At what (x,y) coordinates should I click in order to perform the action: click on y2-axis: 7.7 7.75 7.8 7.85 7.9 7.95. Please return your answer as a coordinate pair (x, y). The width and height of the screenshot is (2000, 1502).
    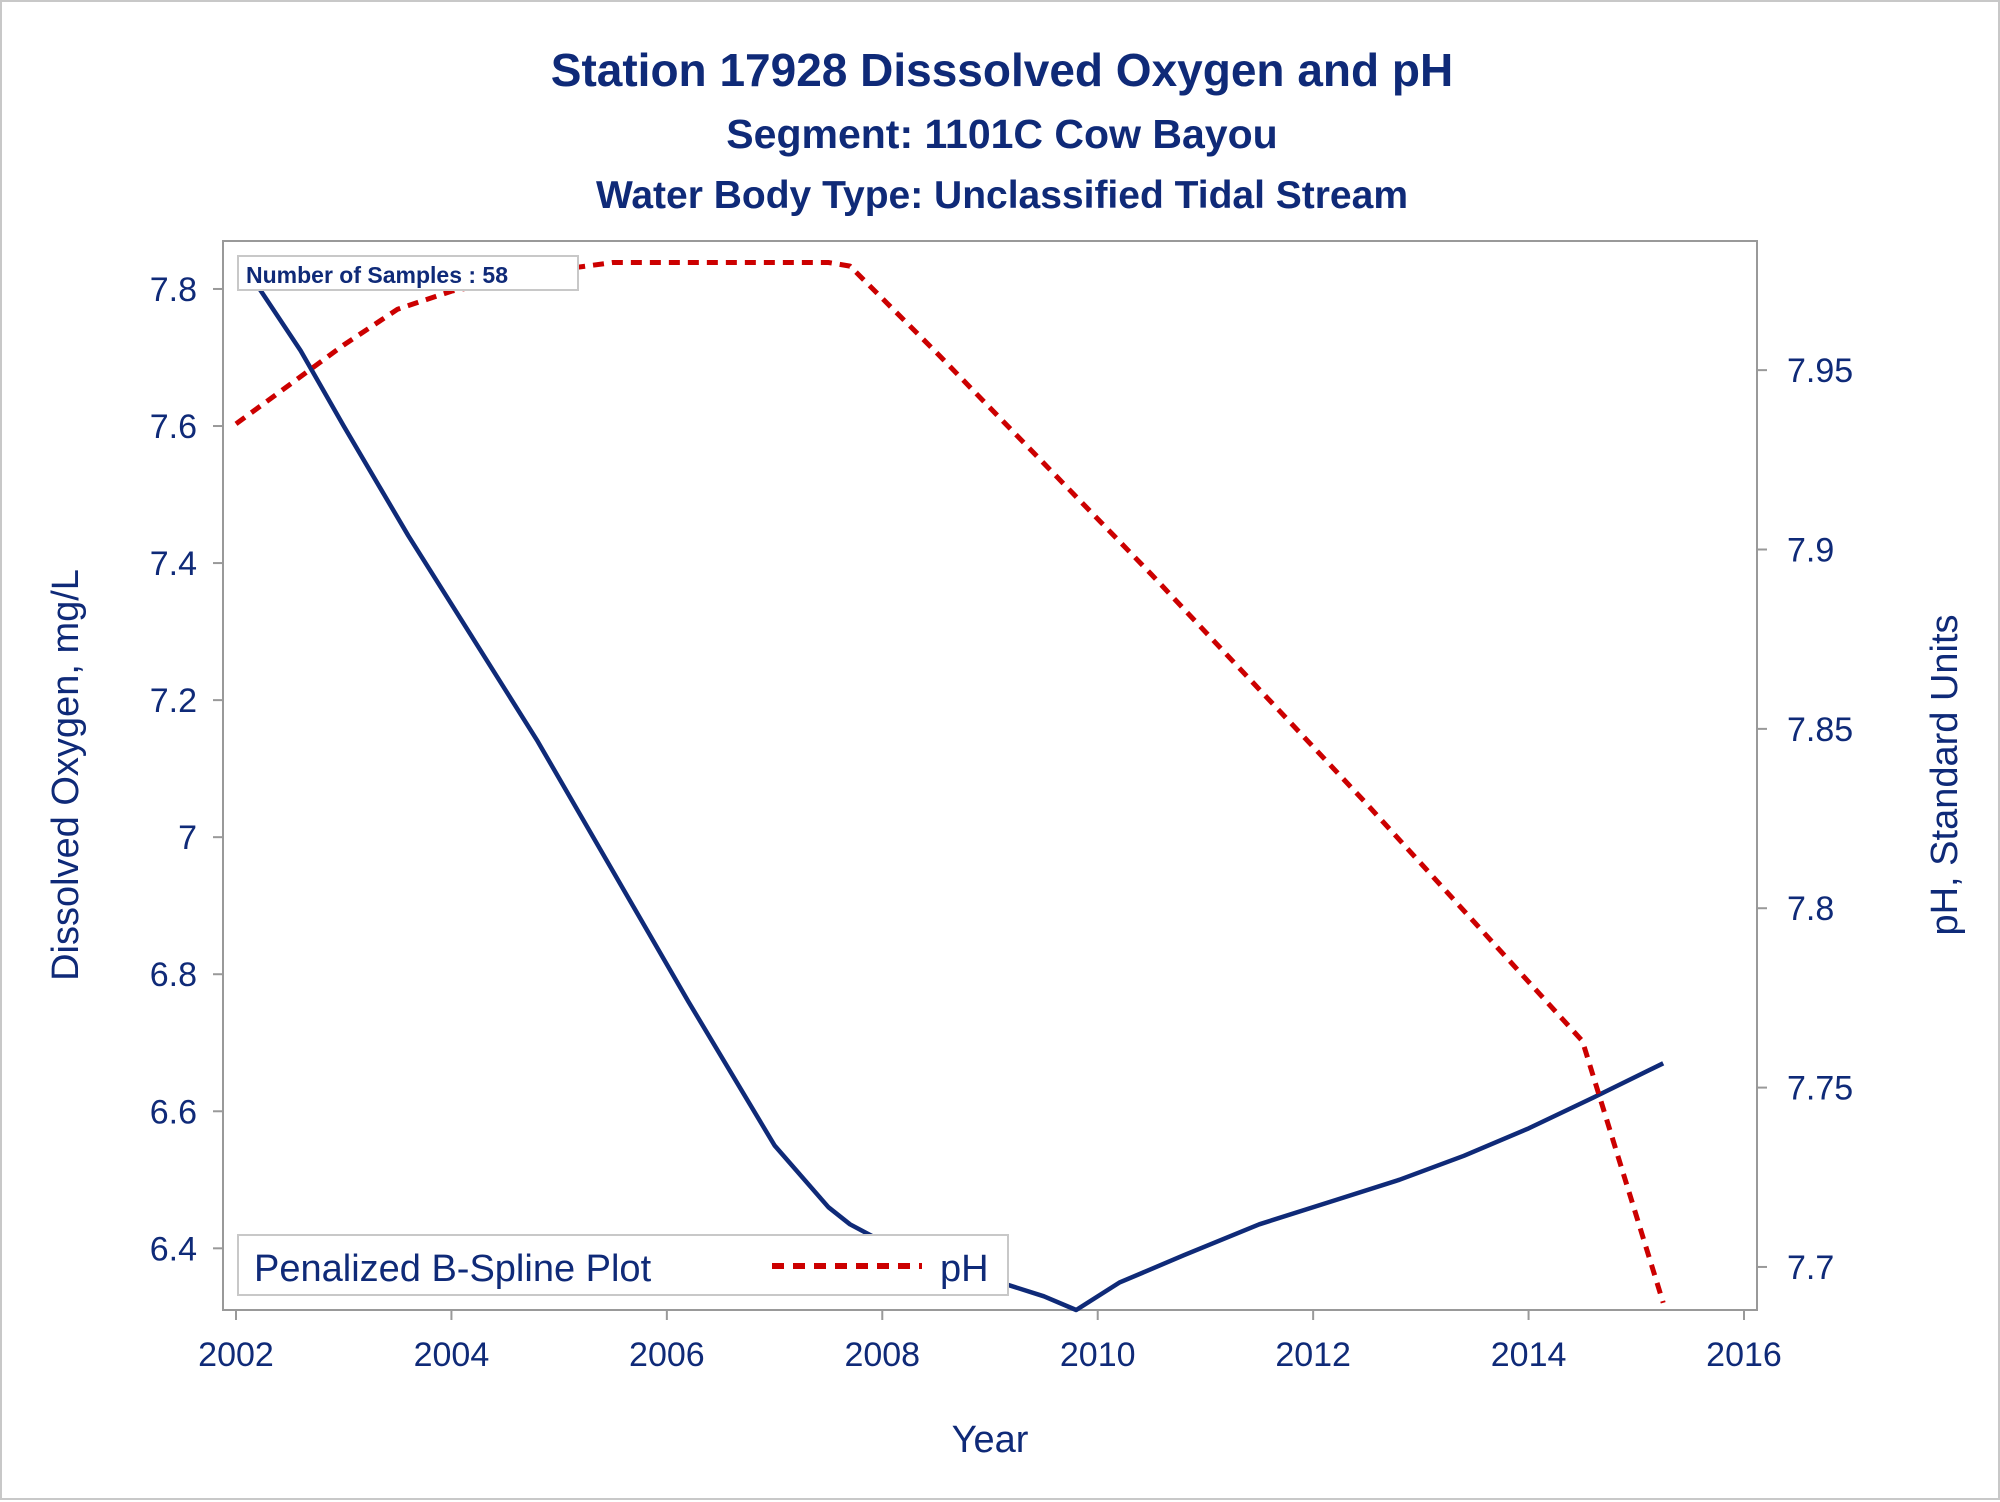
    Looking at the image, I should click on (1805, 819).